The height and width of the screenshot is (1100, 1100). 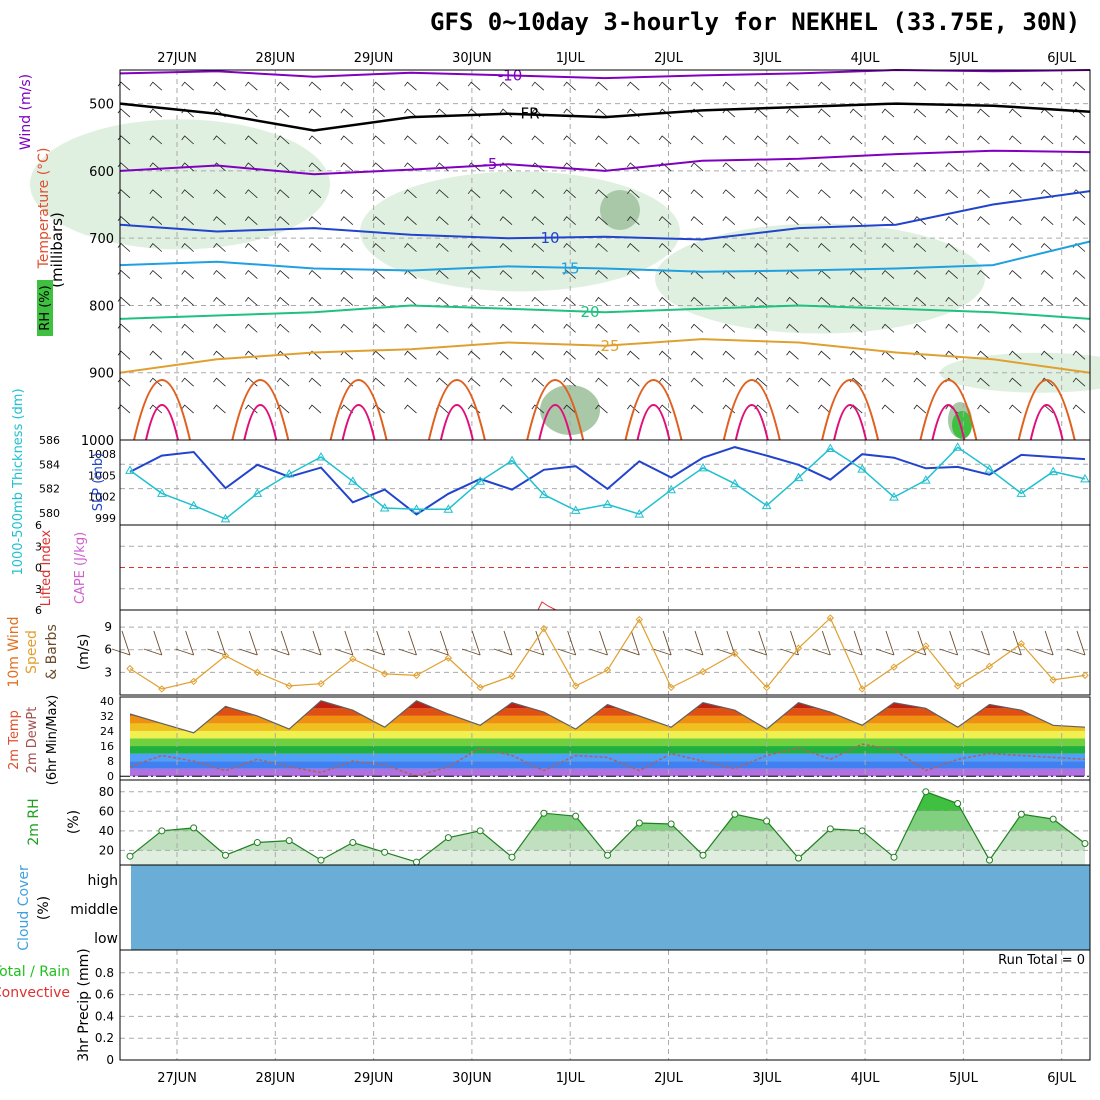 What do you see at coordinates (275, 1078) in the screenshot?
I see `day-label-bottom: 28JUN` at bounding box center [275, 1078].